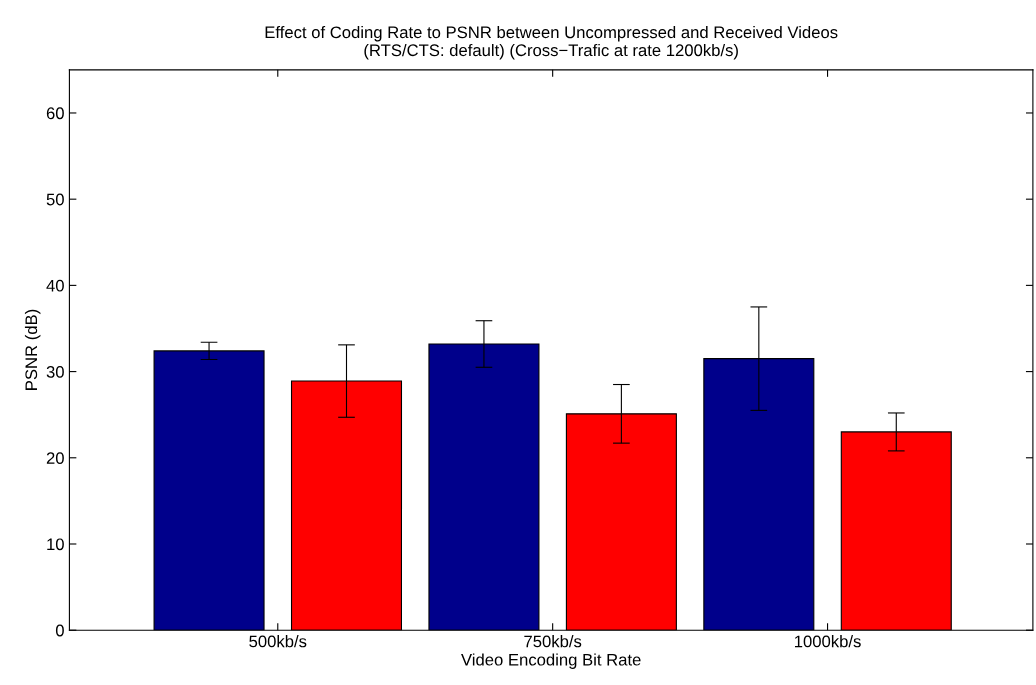 The width and height of the screenshot is (1036, 685). I want to click on x-axis-title: Video Encoding Bit Rate, so click(551, 661).